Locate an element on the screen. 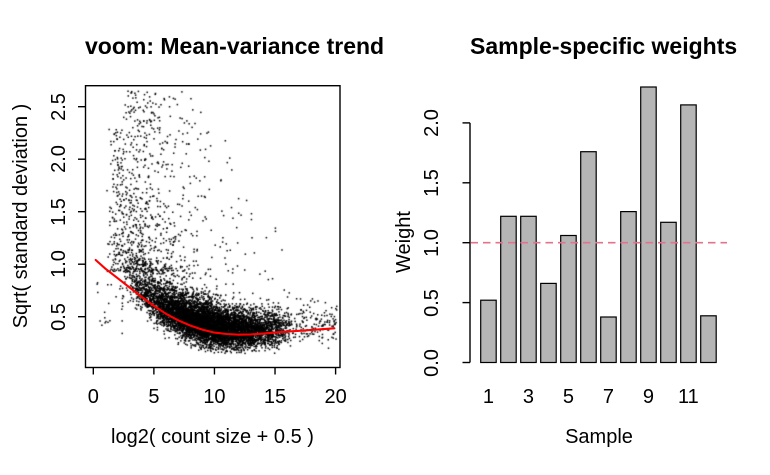  left-plot-xlabel: log2( count size + 0.5 ) is located at coordinates (212, 437).